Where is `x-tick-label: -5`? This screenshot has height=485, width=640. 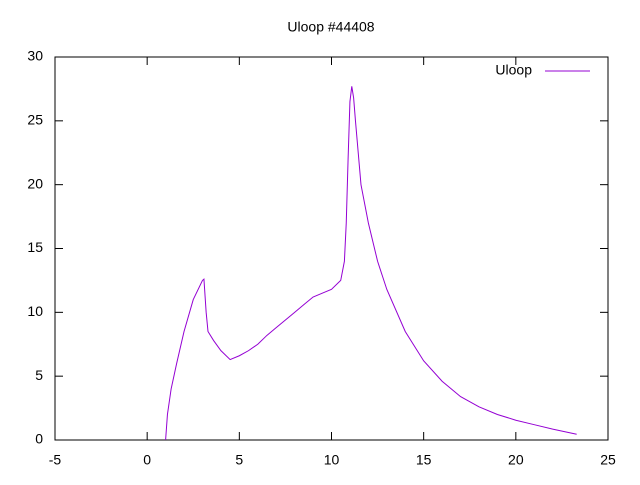 x-tick-label: -5 is located at coordinates (55, 460).